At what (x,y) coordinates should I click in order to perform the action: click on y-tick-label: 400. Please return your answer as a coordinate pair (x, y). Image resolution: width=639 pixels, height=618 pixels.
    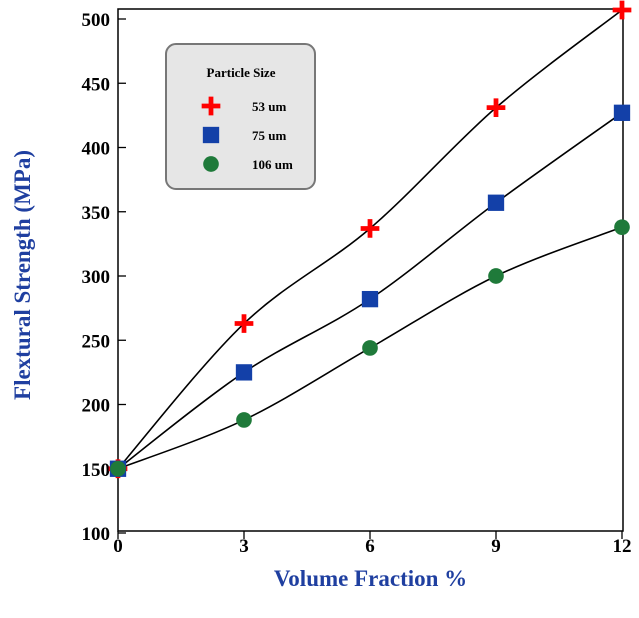
    Looking at the image, I should click on (96, 149).